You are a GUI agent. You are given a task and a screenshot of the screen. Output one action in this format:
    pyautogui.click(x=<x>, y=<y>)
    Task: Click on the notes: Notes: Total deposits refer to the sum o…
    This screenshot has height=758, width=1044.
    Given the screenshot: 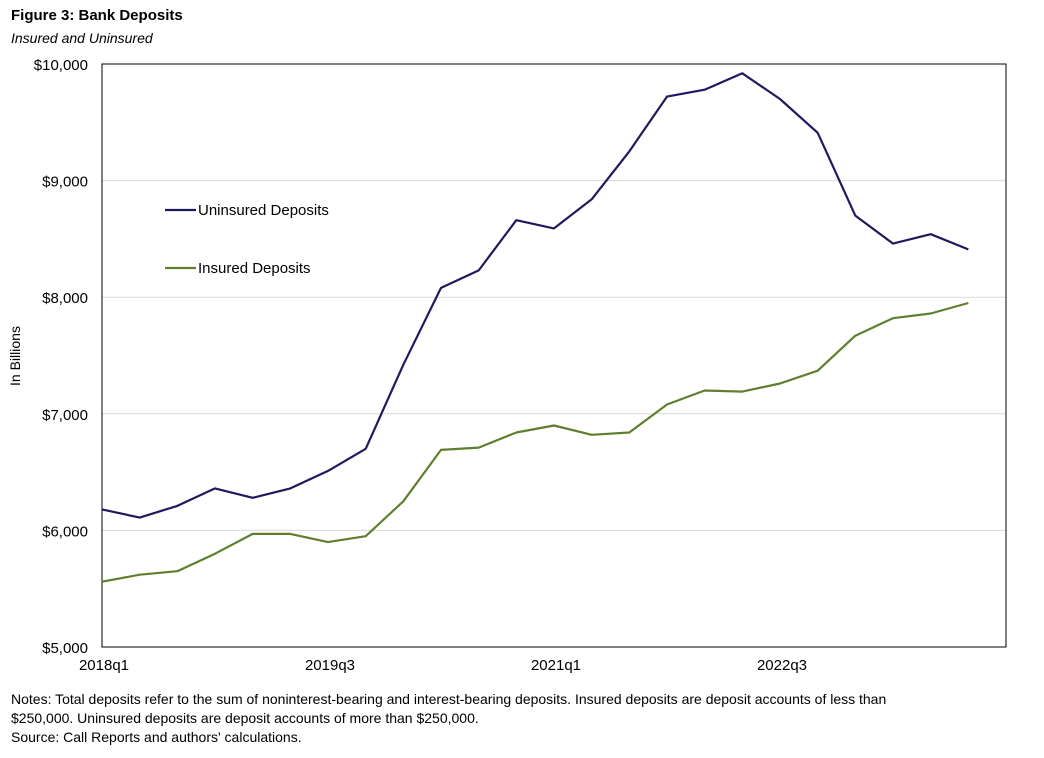 What is the action you would take?
    pyautogui.click(x=521, y=718)
    